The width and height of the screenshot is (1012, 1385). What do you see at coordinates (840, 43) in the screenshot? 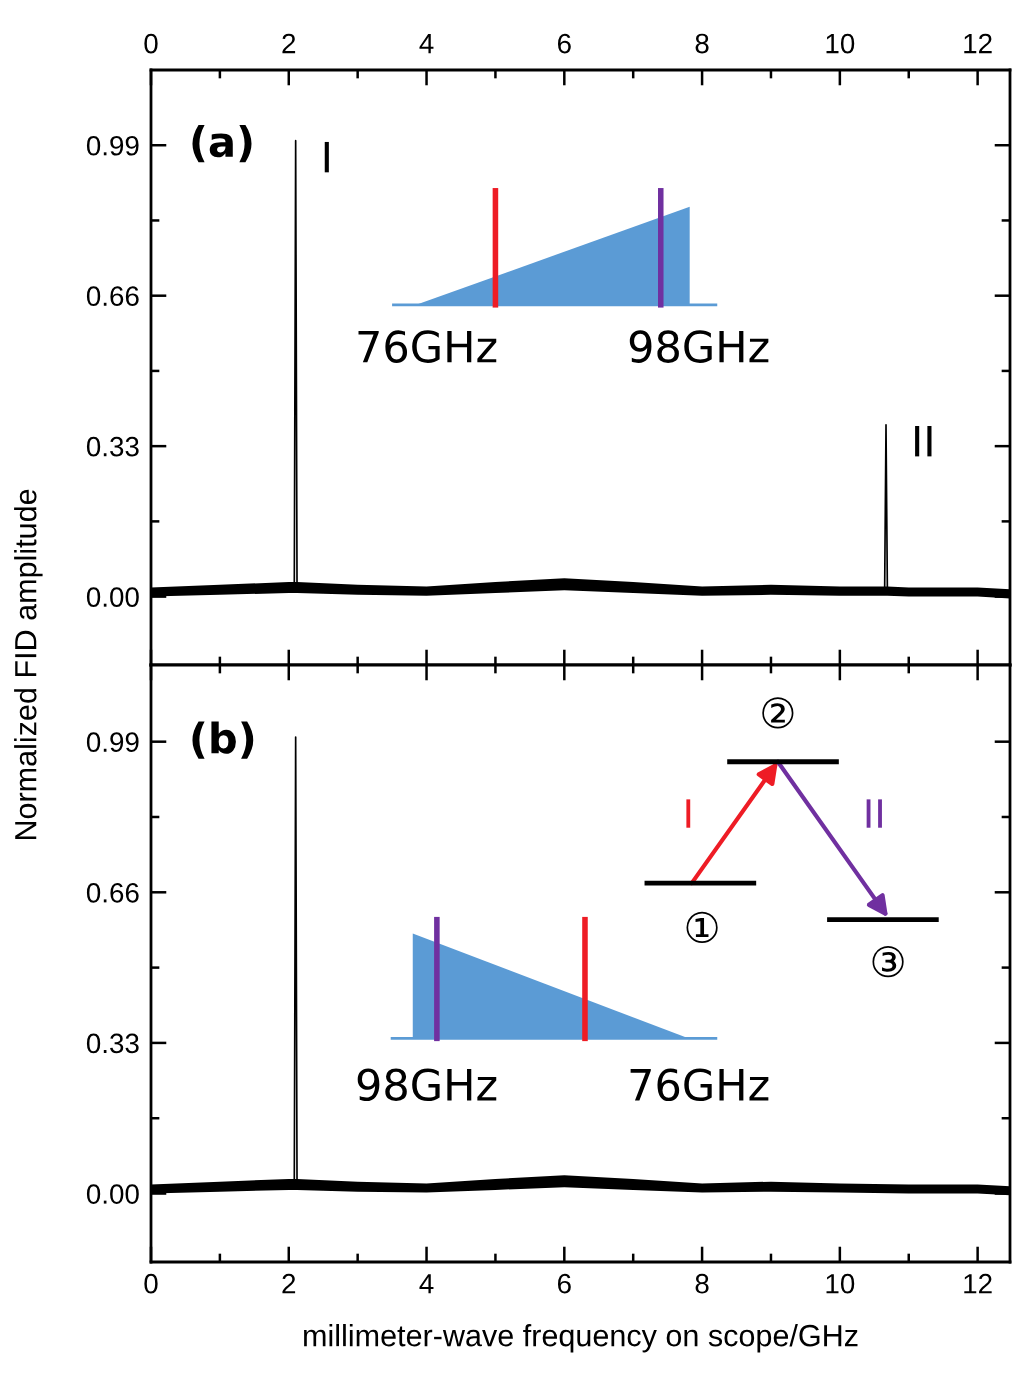
I see `x2-tick-label: 10` at bounding box center [840, 43].